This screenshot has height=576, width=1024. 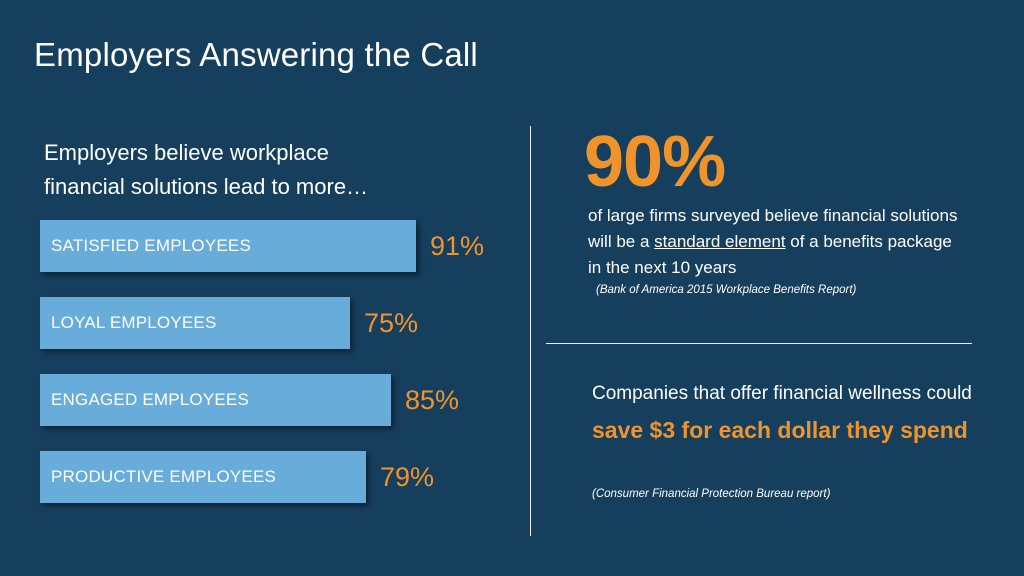 I want to click on bar-label: PRODUCTIVE EMPLOYEES, so click(x=164, y=476).